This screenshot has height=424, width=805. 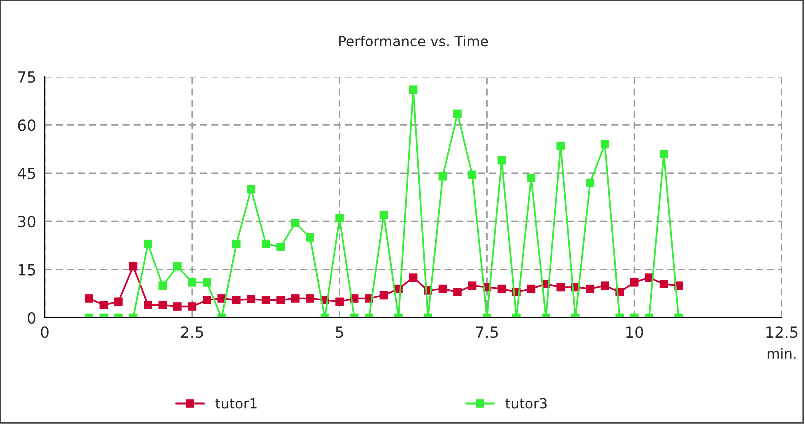 I want to click on y-tick-label: 30, so click(x=27, y=222).